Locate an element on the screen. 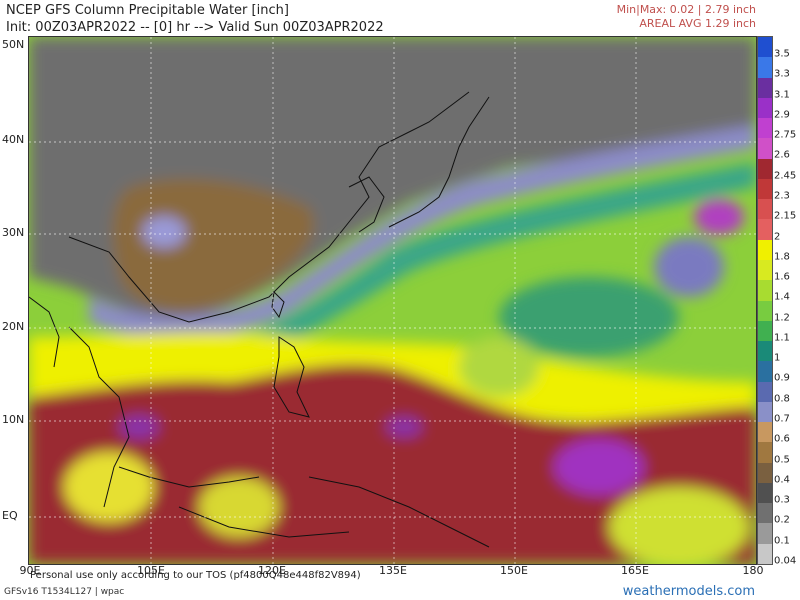 The image size is (800, 600). colorbar-label: 0.04 is located at coordinates (785, 561).